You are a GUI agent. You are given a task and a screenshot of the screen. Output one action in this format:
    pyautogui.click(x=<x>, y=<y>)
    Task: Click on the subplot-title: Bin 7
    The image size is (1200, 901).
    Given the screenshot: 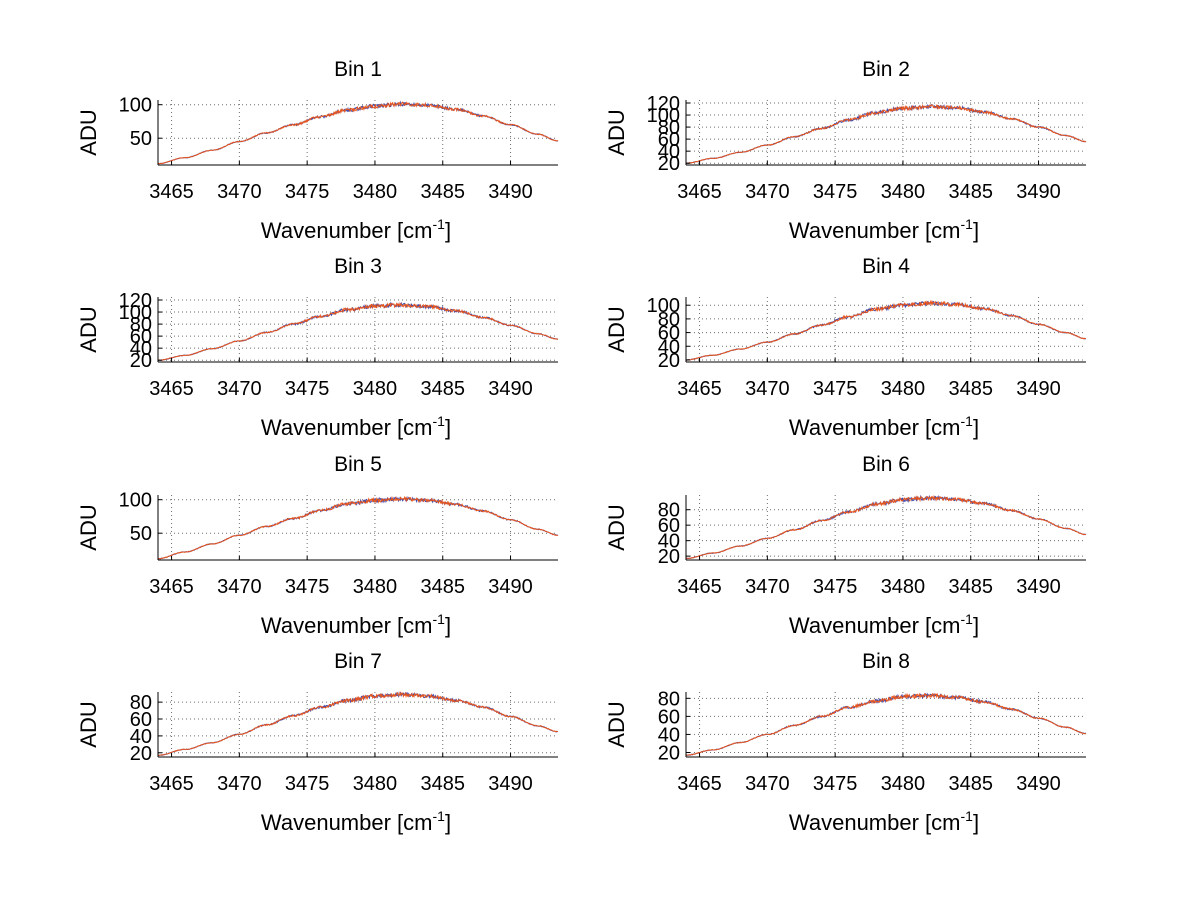 What is the action you would take?
    pyautogui.click(x=358, y=661)
    